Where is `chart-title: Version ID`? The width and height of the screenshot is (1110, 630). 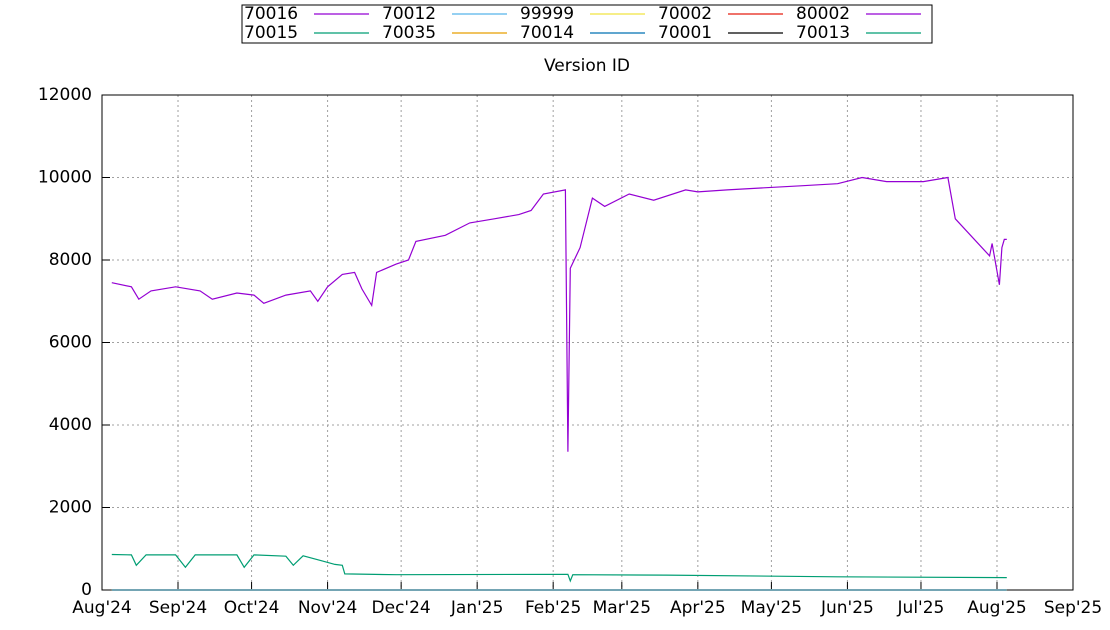
chart-title: Version ID is located at coordinates (587, 66).